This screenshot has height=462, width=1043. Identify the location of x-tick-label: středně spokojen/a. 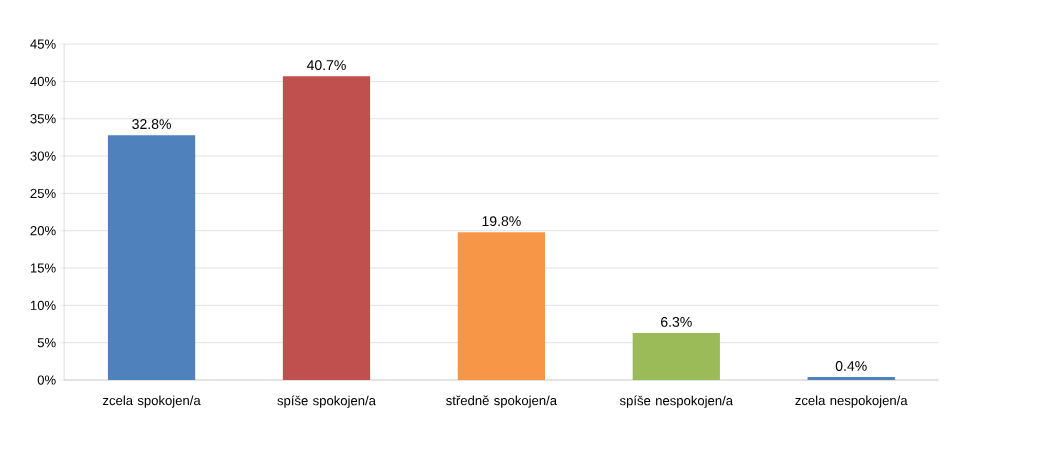
(502, 401).